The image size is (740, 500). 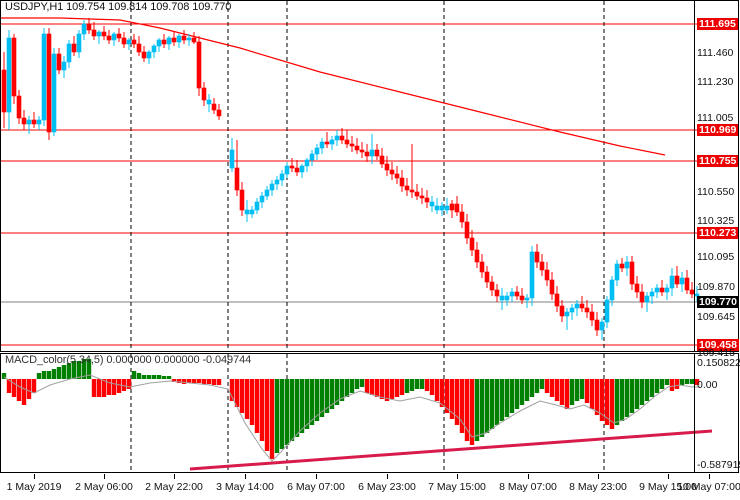 I want to click on price-level-label: 110.755, so click(x=718, y=161).